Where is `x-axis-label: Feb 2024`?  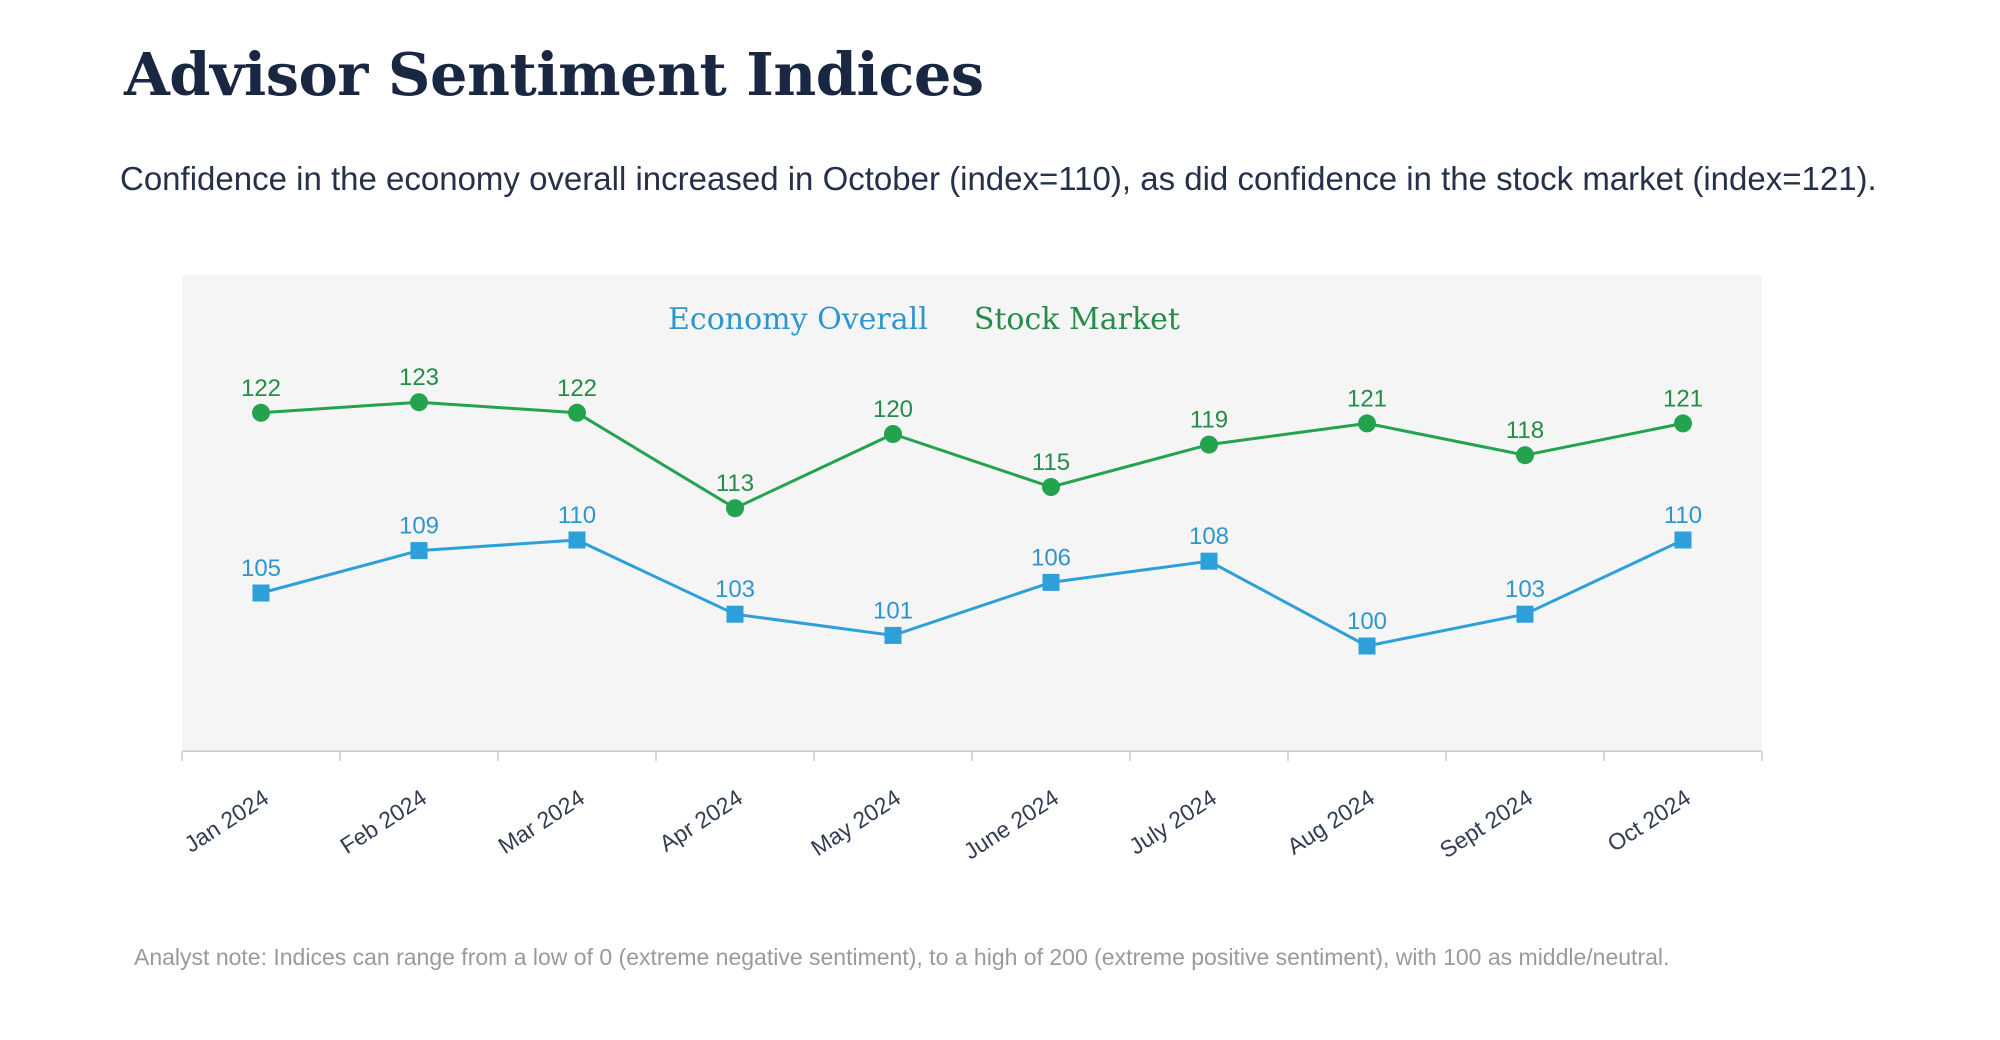
x-axis-label: Feb 2024 is located at coordinates (383, 821).